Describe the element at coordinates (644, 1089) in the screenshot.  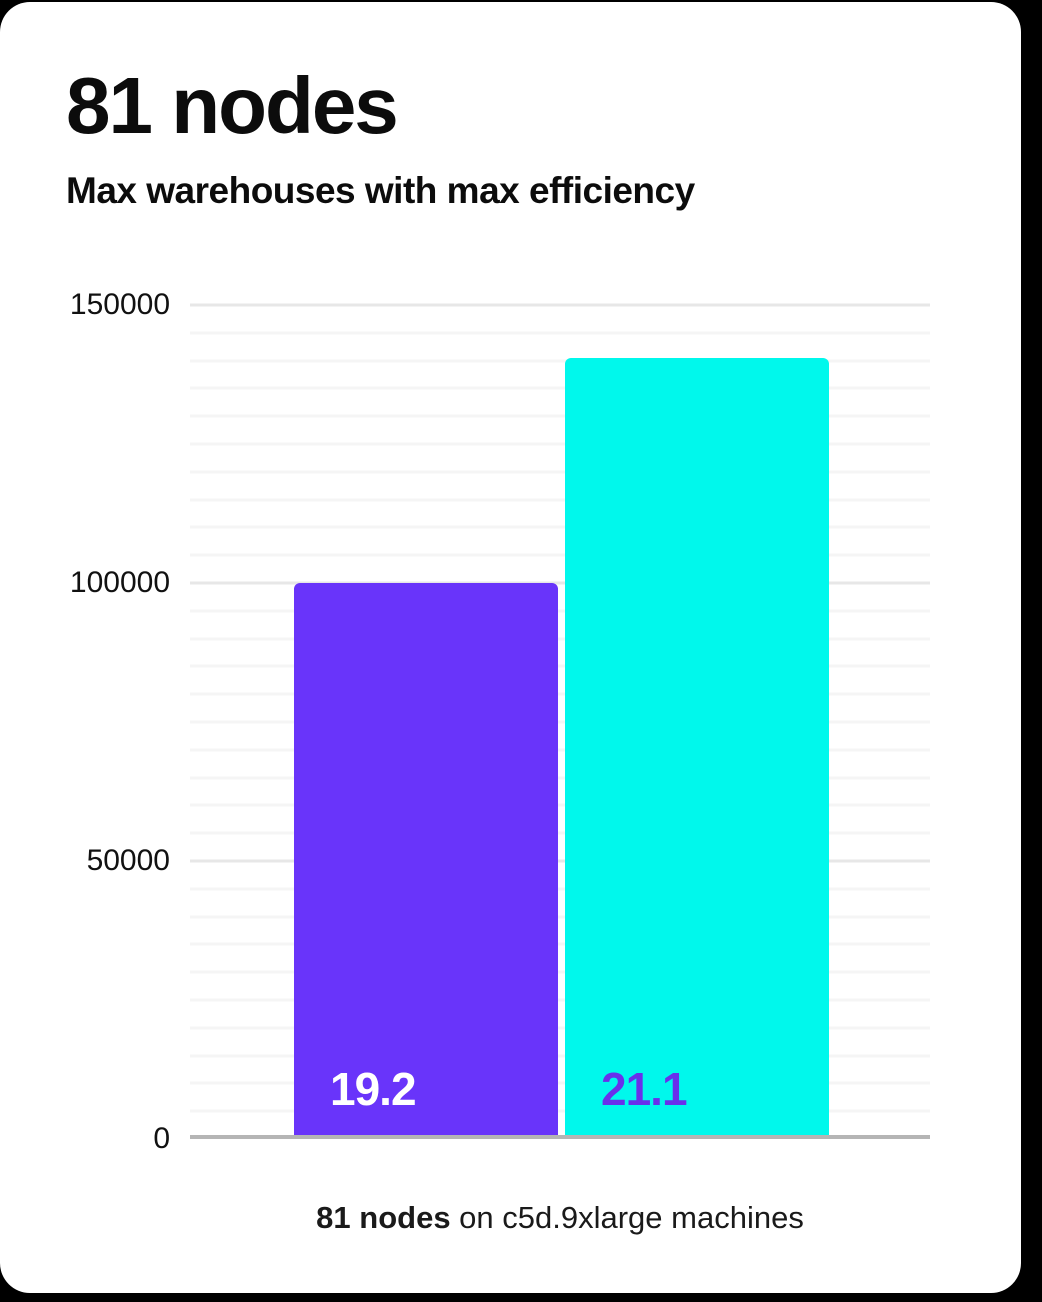
I see `bar-value-label: 21.1` at that location.